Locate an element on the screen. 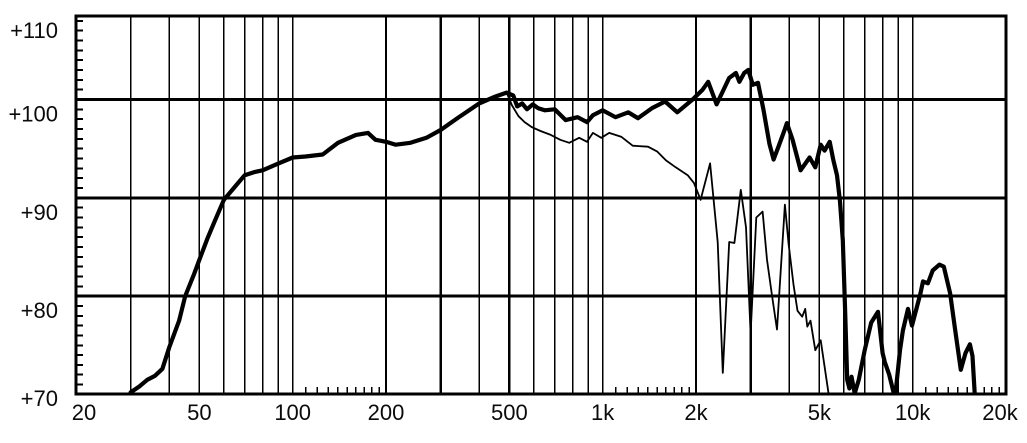  x-tick-label: 2k is located at coordinates (696, 412).